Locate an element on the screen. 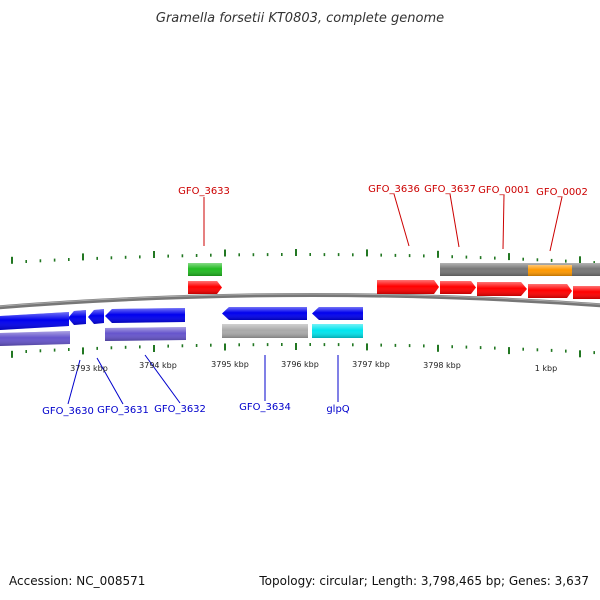 This screenshot has height=600, width=600. reverse-gene-labels: GFO_3630 GFO_3631 GFO_3632 GFO_3634 glpQ is located at coordinates (196, 385).